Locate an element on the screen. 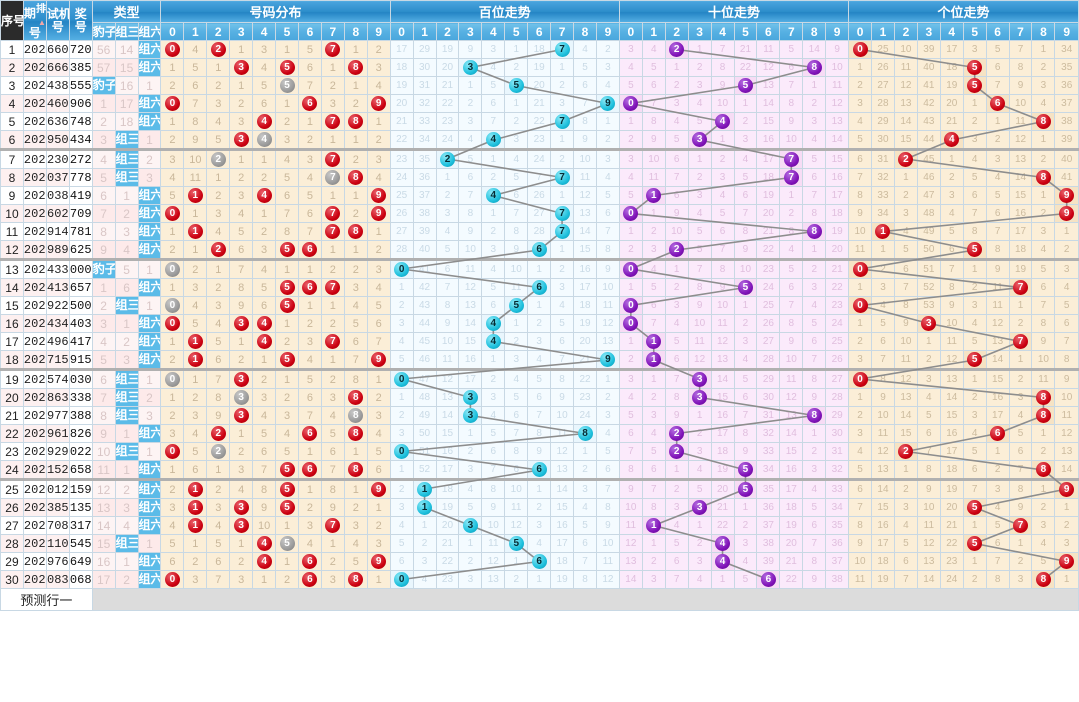 Image resolution: width=1079 pixels, height=702 pixels. cell-issue: 2025079 is located at coordinates (34, 287).